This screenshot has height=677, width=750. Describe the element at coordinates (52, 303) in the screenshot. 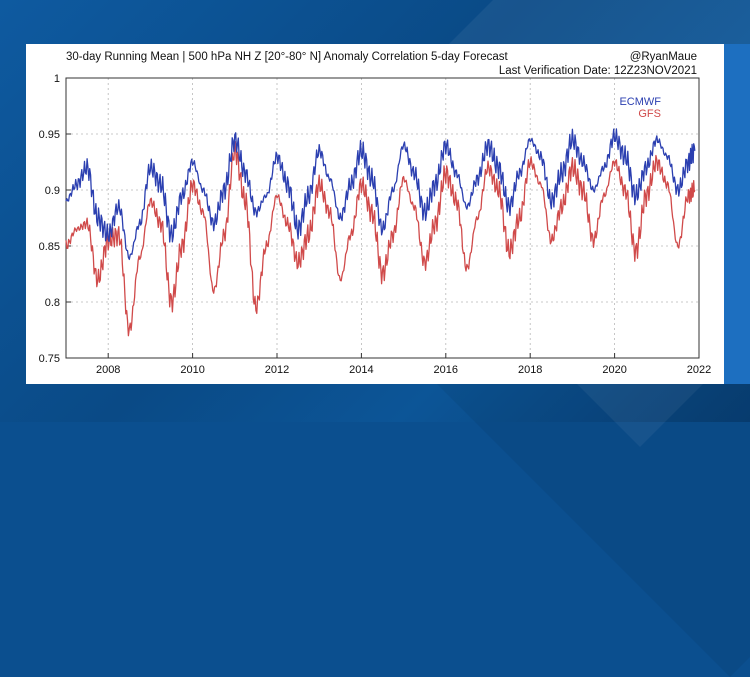

I see `y-tick-label: 0.8` at that location.